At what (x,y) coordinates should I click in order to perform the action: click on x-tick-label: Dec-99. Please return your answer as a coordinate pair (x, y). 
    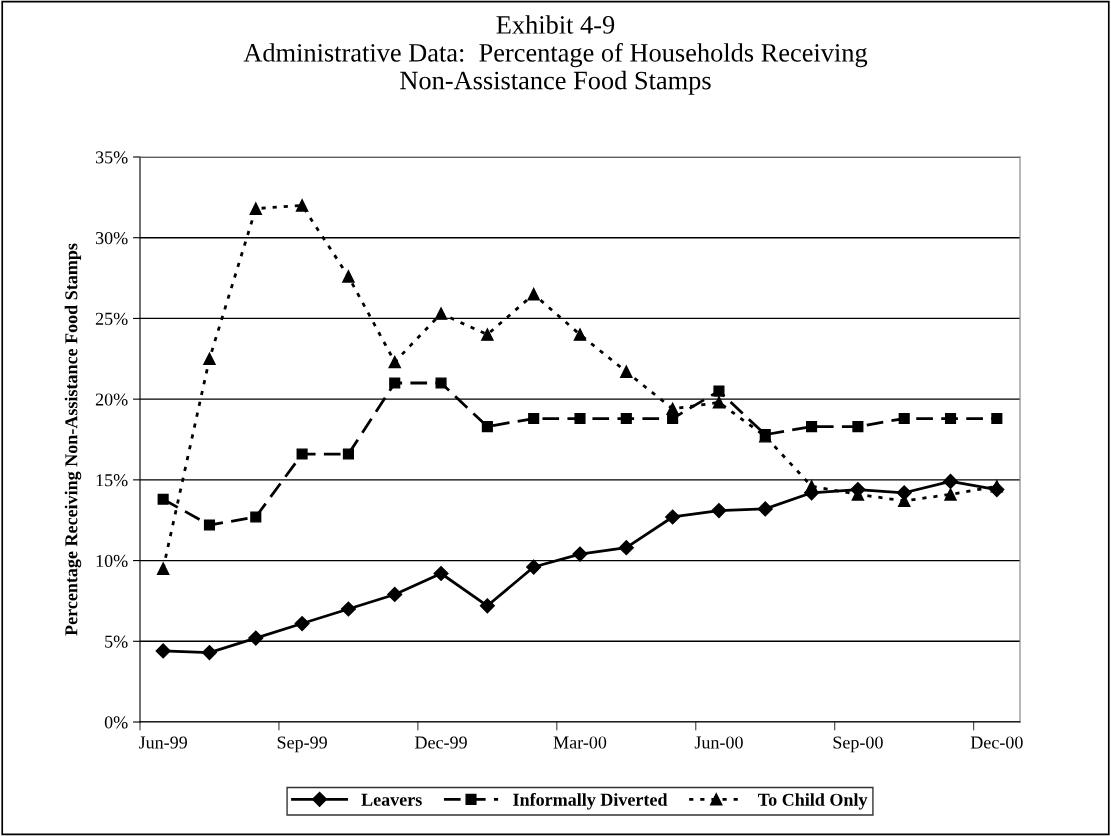
    Looking at the image, I should click on (441, 742).